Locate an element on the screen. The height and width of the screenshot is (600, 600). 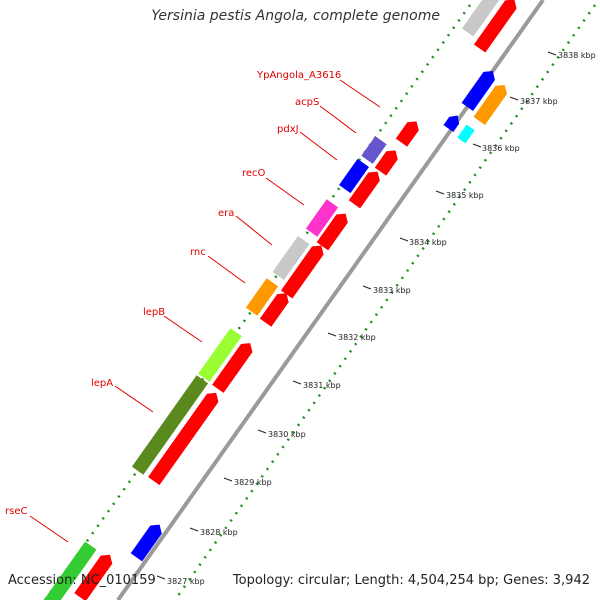
tick-label: 3838 kbp is located at coordinates (577, 55).